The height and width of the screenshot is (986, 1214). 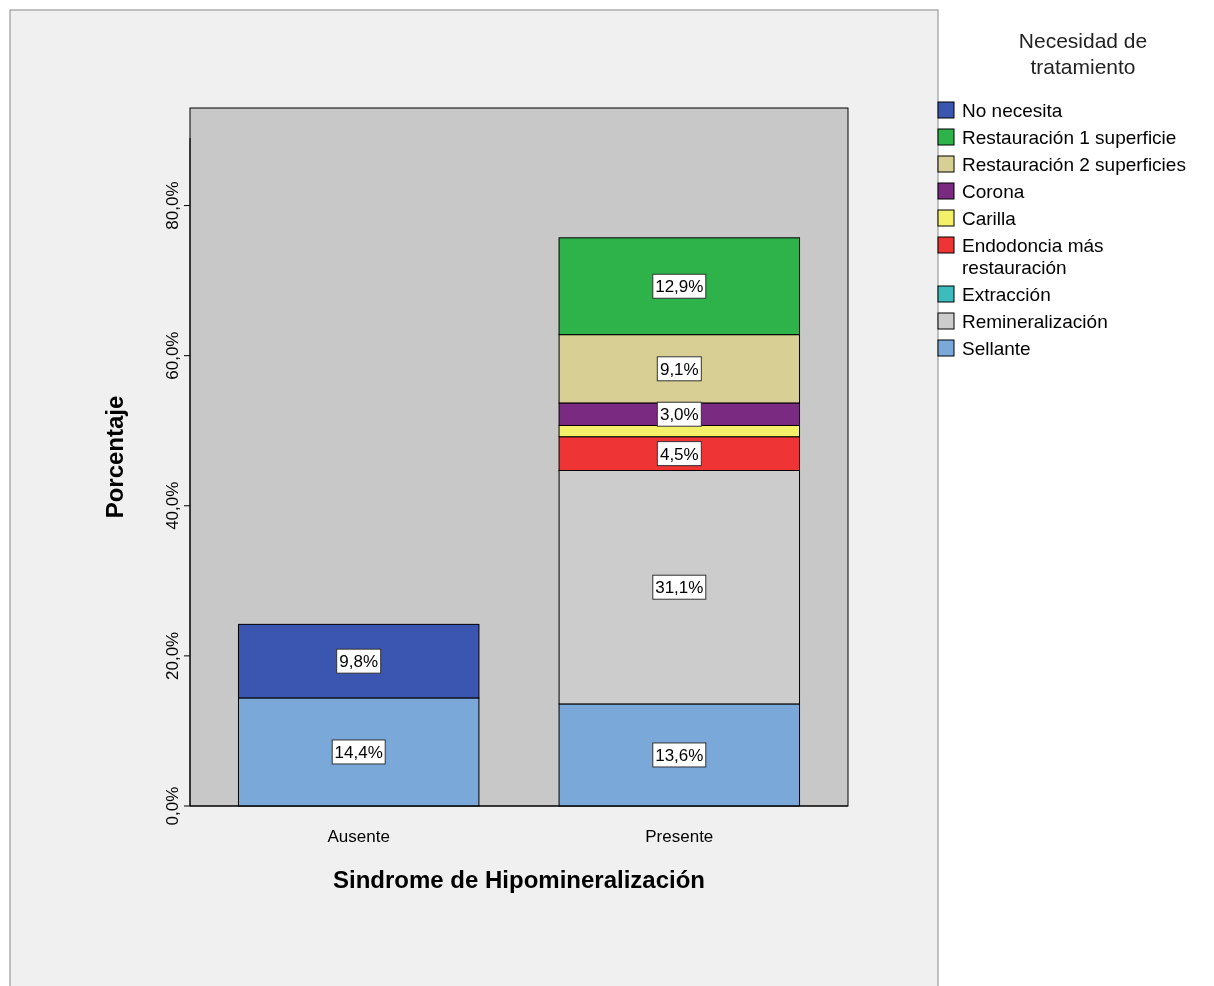 I want to click on legend-label: Endodoncia más restauración, so click(x=1033, y=256).